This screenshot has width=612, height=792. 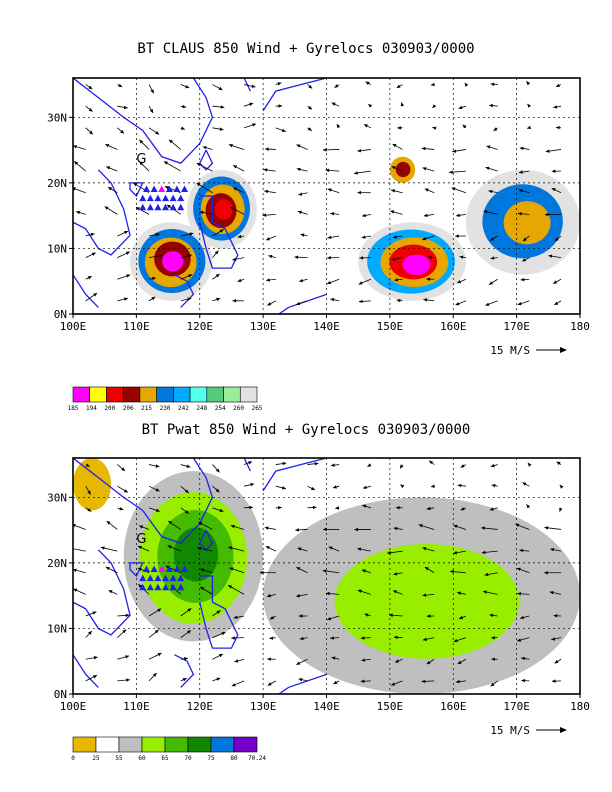 I want to click on reference-vector-label: 15 M/S, so click(x=510, y=730).